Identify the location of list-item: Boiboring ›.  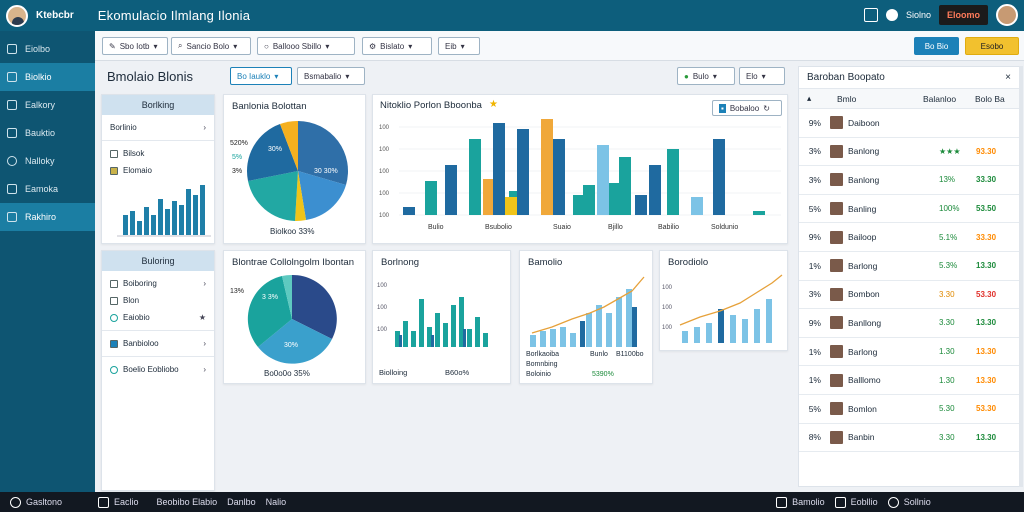
(158, 283).